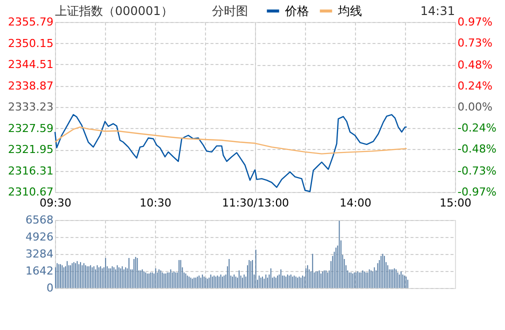 Image resolution: width=505 pixels, height=330 pixels. What do you see at coordinates (31, 149) in the screenshot?
I see `y-tick-label: 2321.95` at bounding box center [31, 149].